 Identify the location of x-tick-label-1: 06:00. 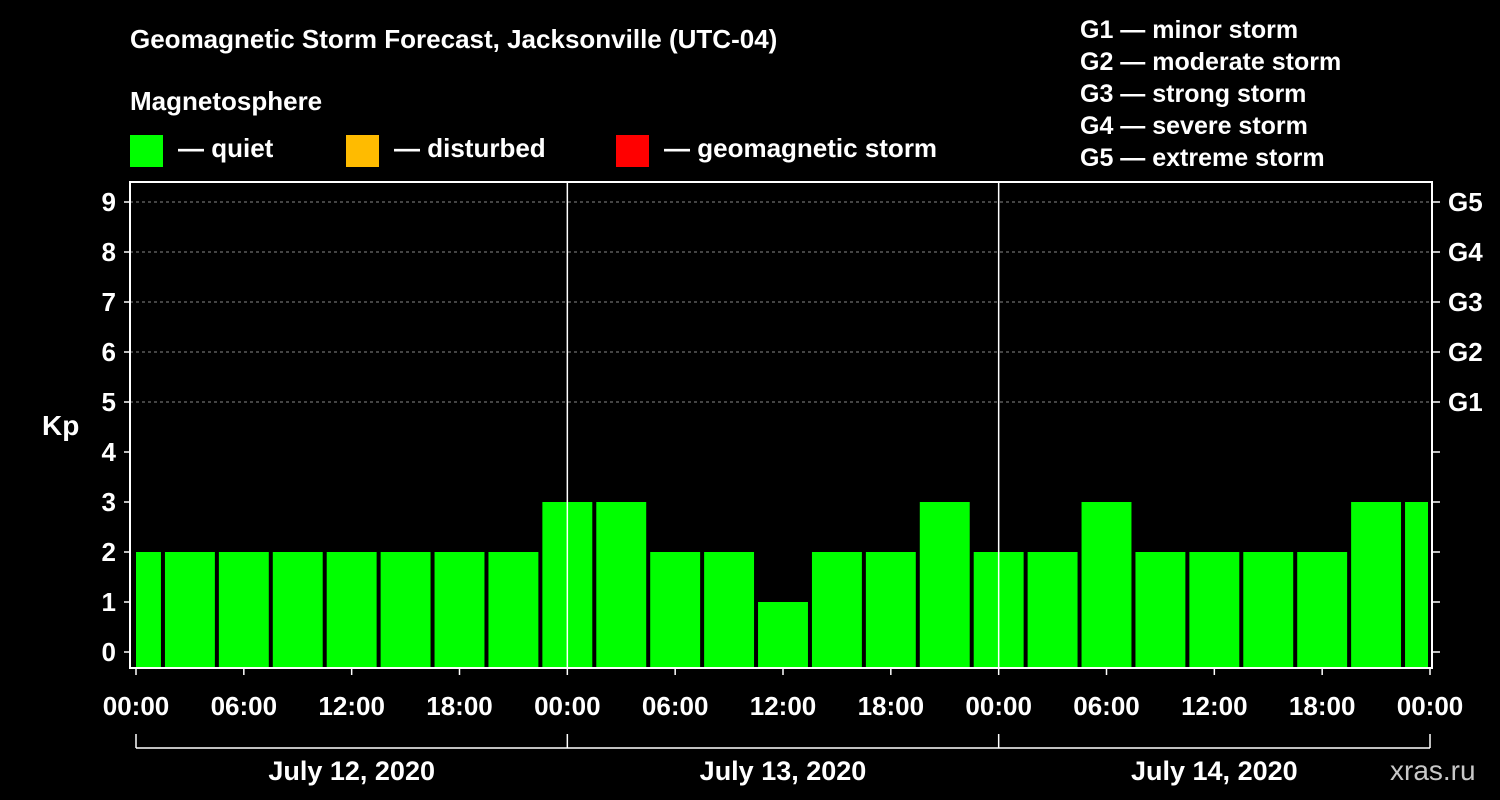
(244, 706).